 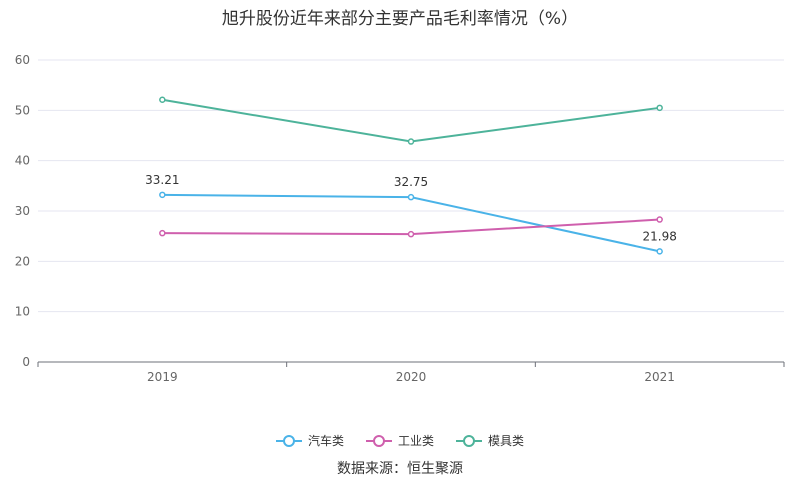 What do you see at coordinates (411, 377) in the screenshot?
I see `x-tick-label: 2020` at bounding box center [411, 377].